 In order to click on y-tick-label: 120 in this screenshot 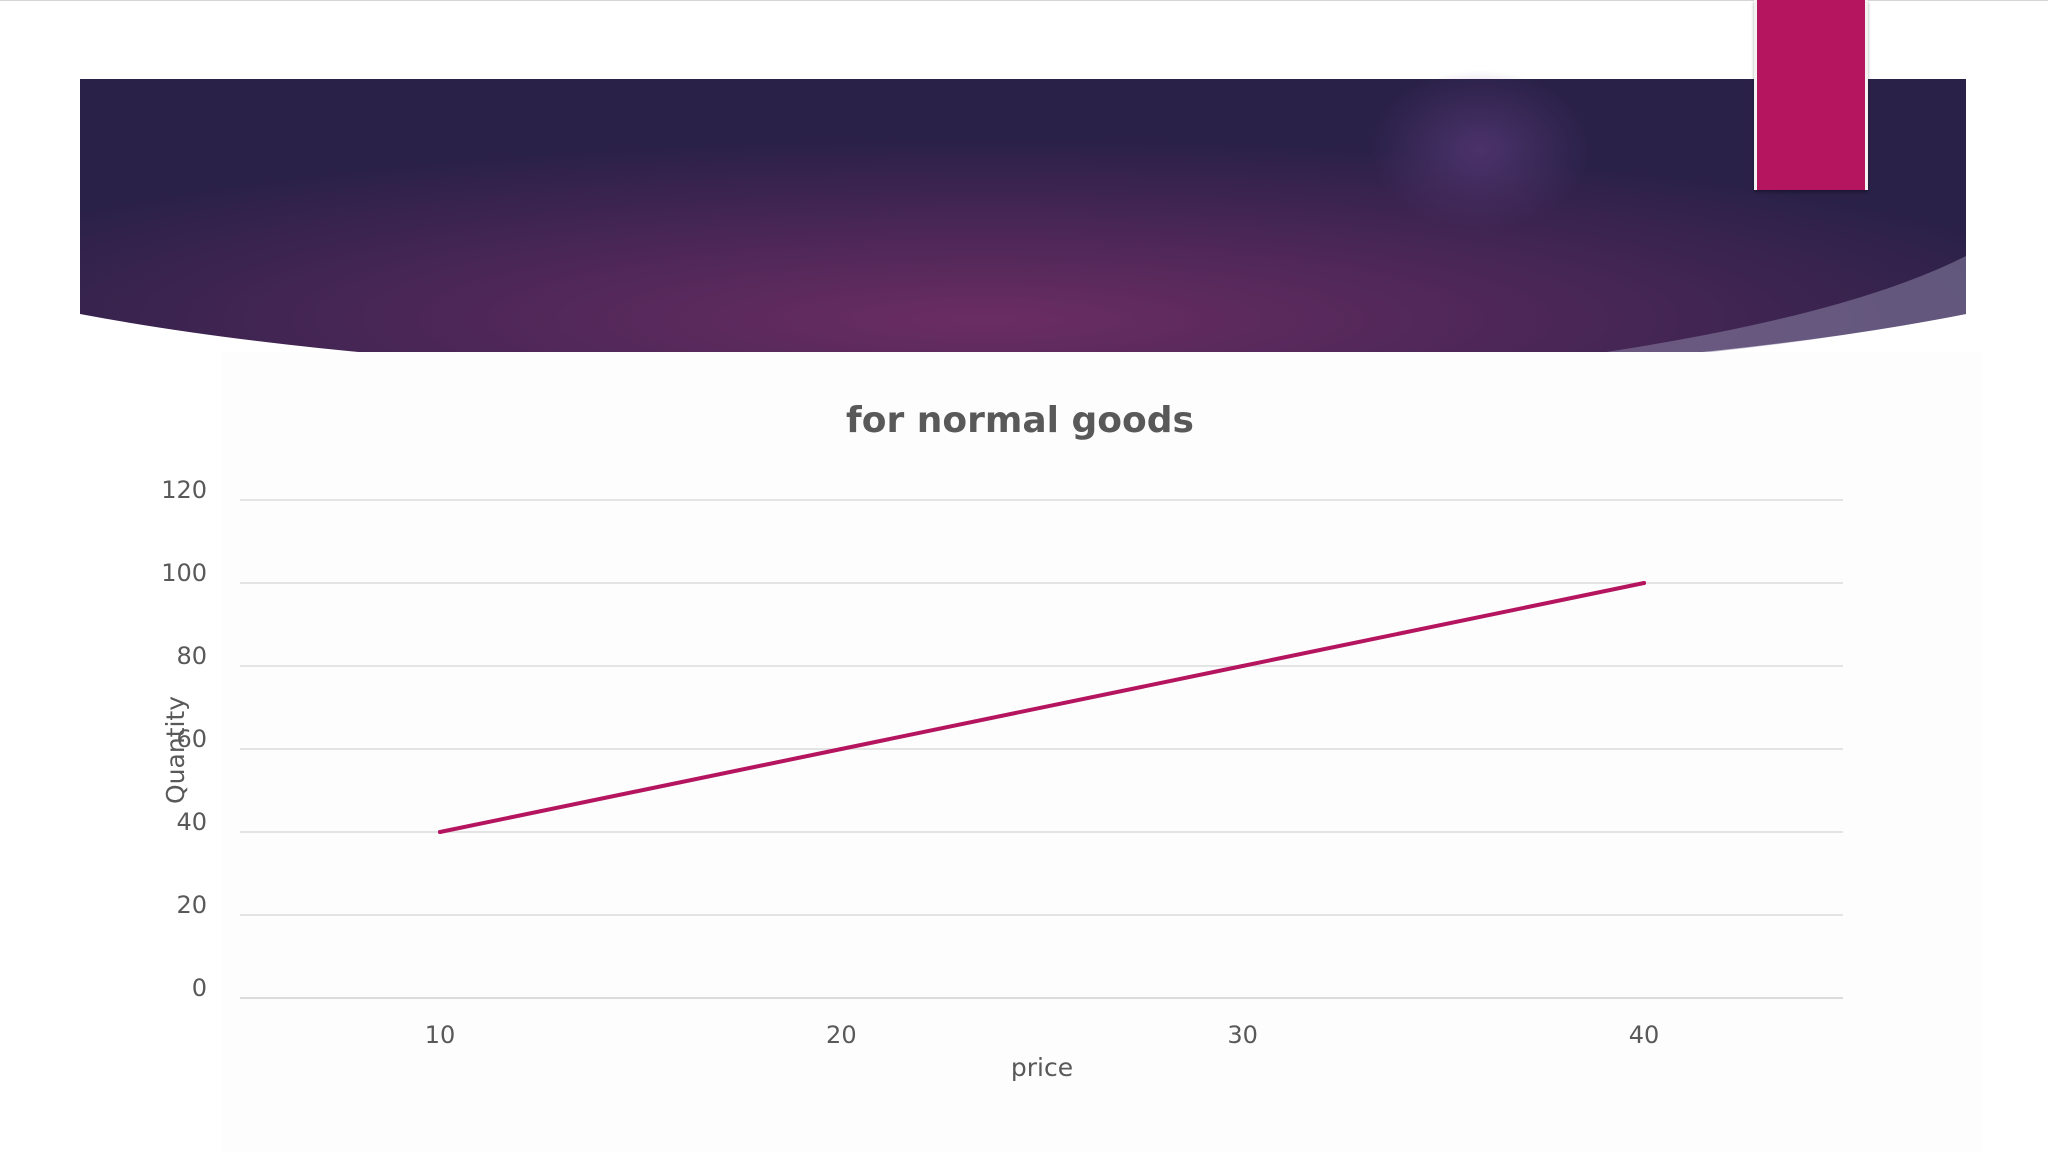, I will do `click(184, 490)`.